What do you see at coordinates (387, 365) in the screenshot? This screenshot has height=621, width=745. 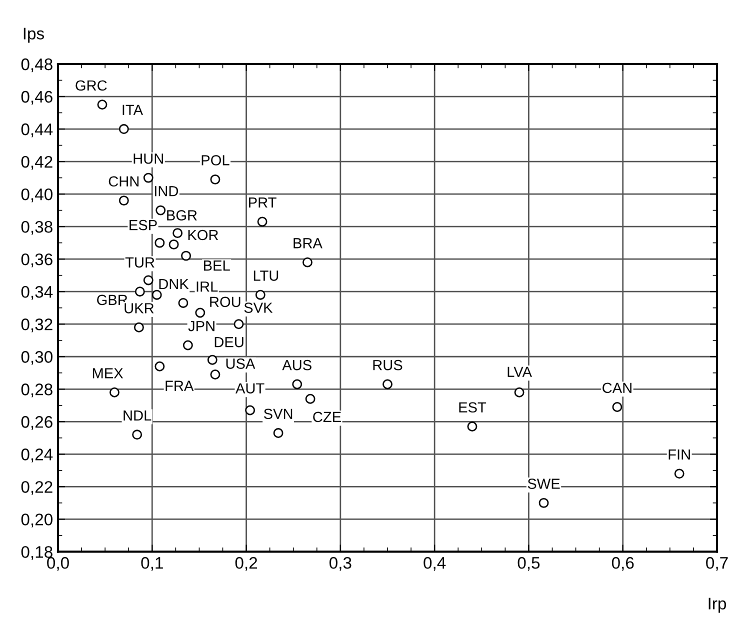 I see `annotation: RUS` at bounding box center [387, 365].